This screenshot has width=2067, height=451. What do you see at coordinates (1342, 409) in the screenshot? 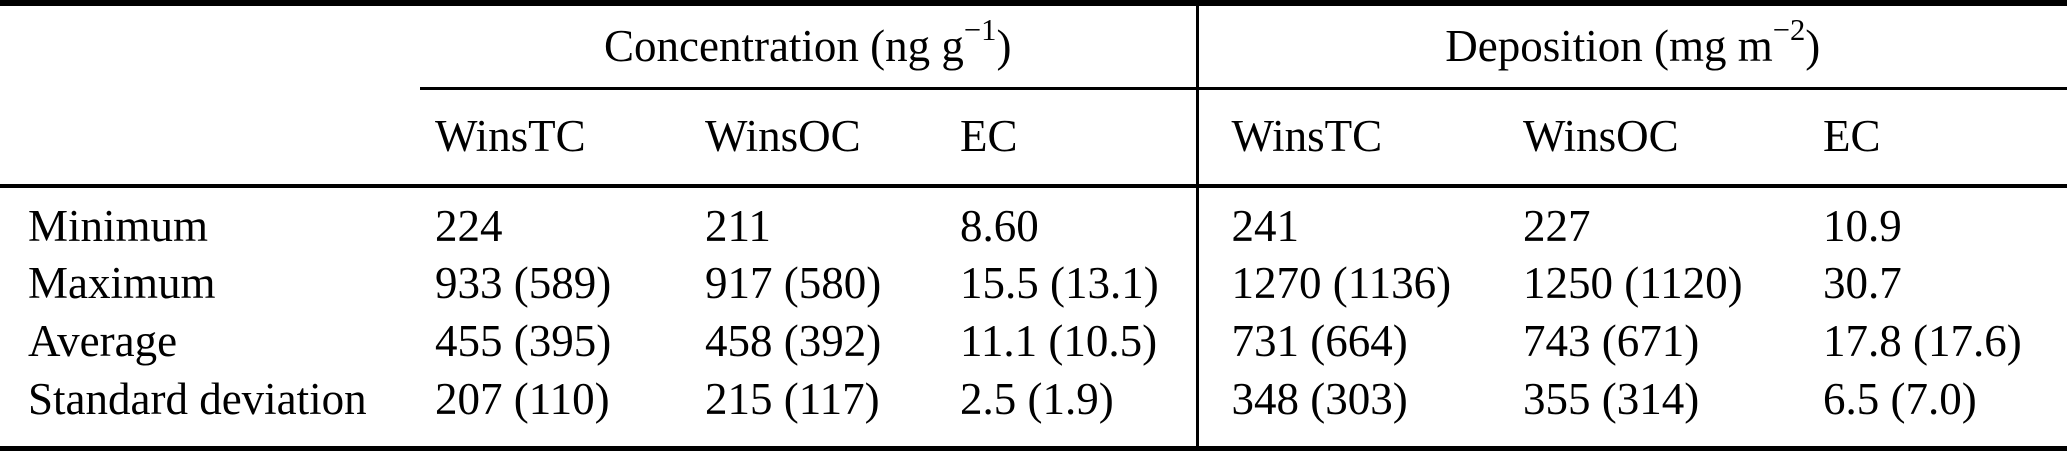
I see `table-cell: 348 (303)` at bounding box center [1342, 409].